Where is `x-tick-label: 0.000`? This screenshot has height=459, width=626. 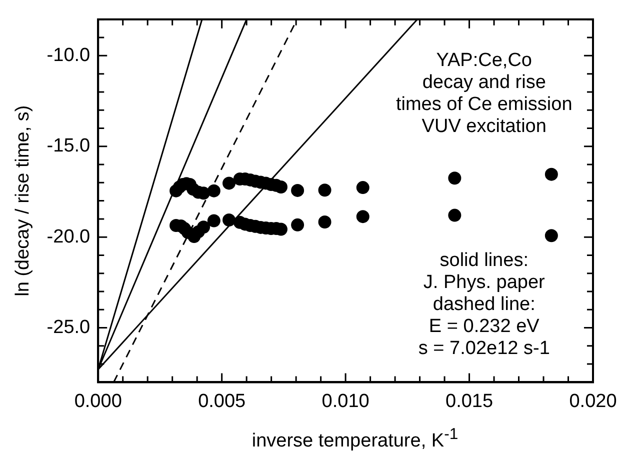 x-tick-label: 0.000 is located at coordinates (98, 401).